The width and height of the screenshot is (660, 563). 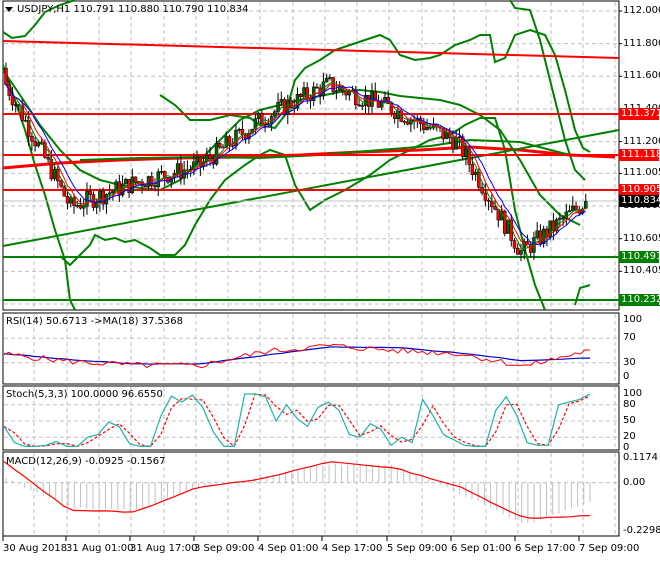 I want to click on time-axis-label: 4 Sep 01:00, so click(x=288, y=548).